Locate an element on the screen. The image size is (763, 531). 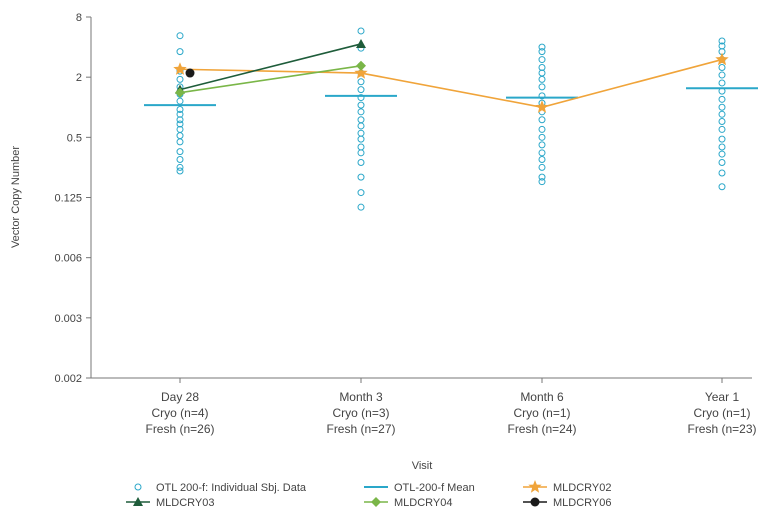
legend-item: OTL-200-f Mean is located at coordinates (419, 488).